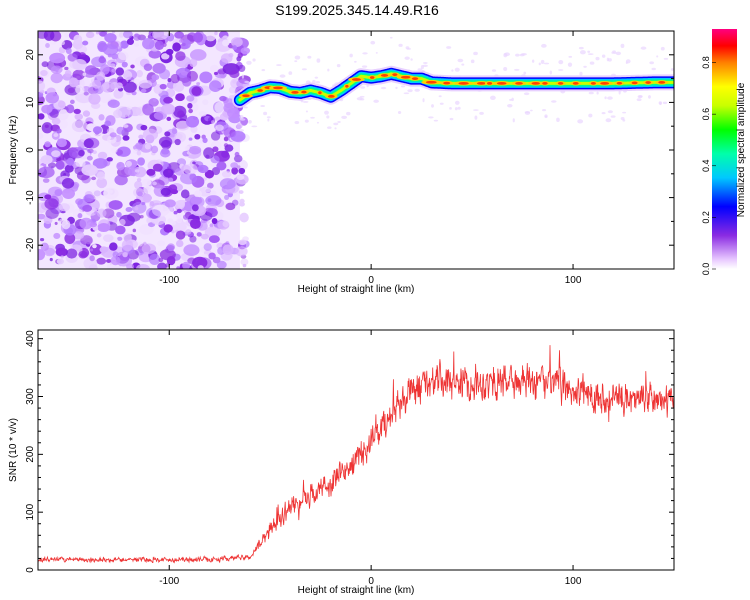  What do you see at coordinates (13, 450) in the screenshot?
I see `snr-y-label: SNR (10 * v/v)` at bounding box center [13, 450].